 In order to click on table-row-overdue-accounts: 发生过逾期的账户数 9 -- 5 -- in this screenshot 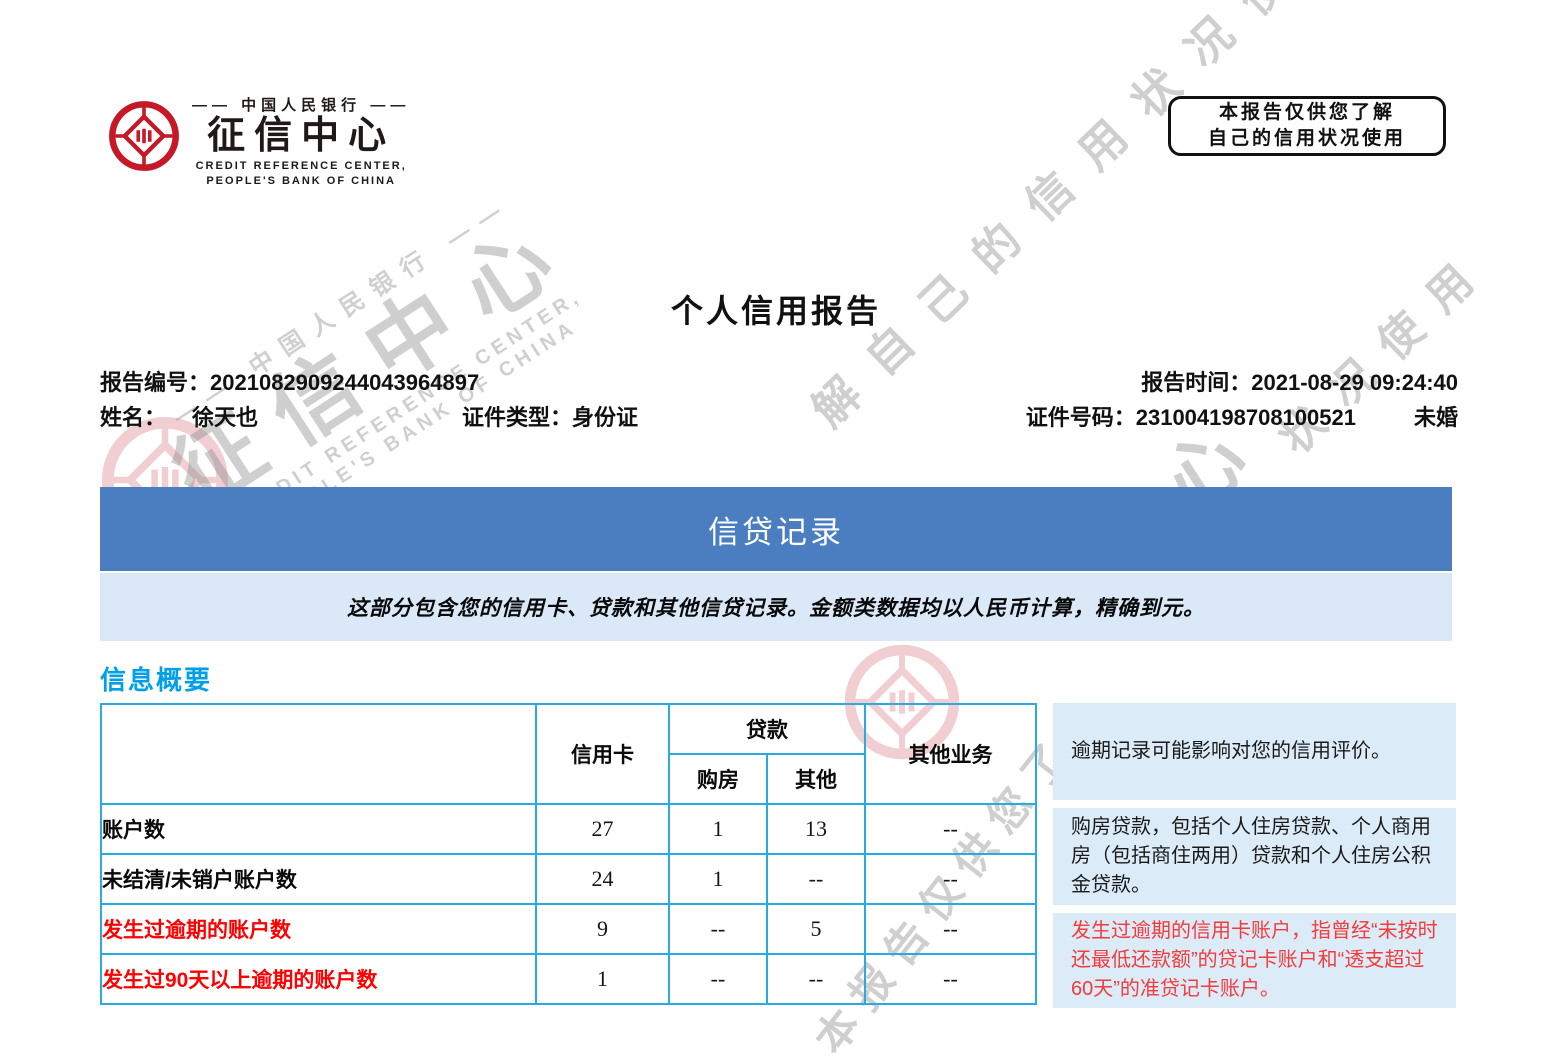, I will do `click(568, 929)`.